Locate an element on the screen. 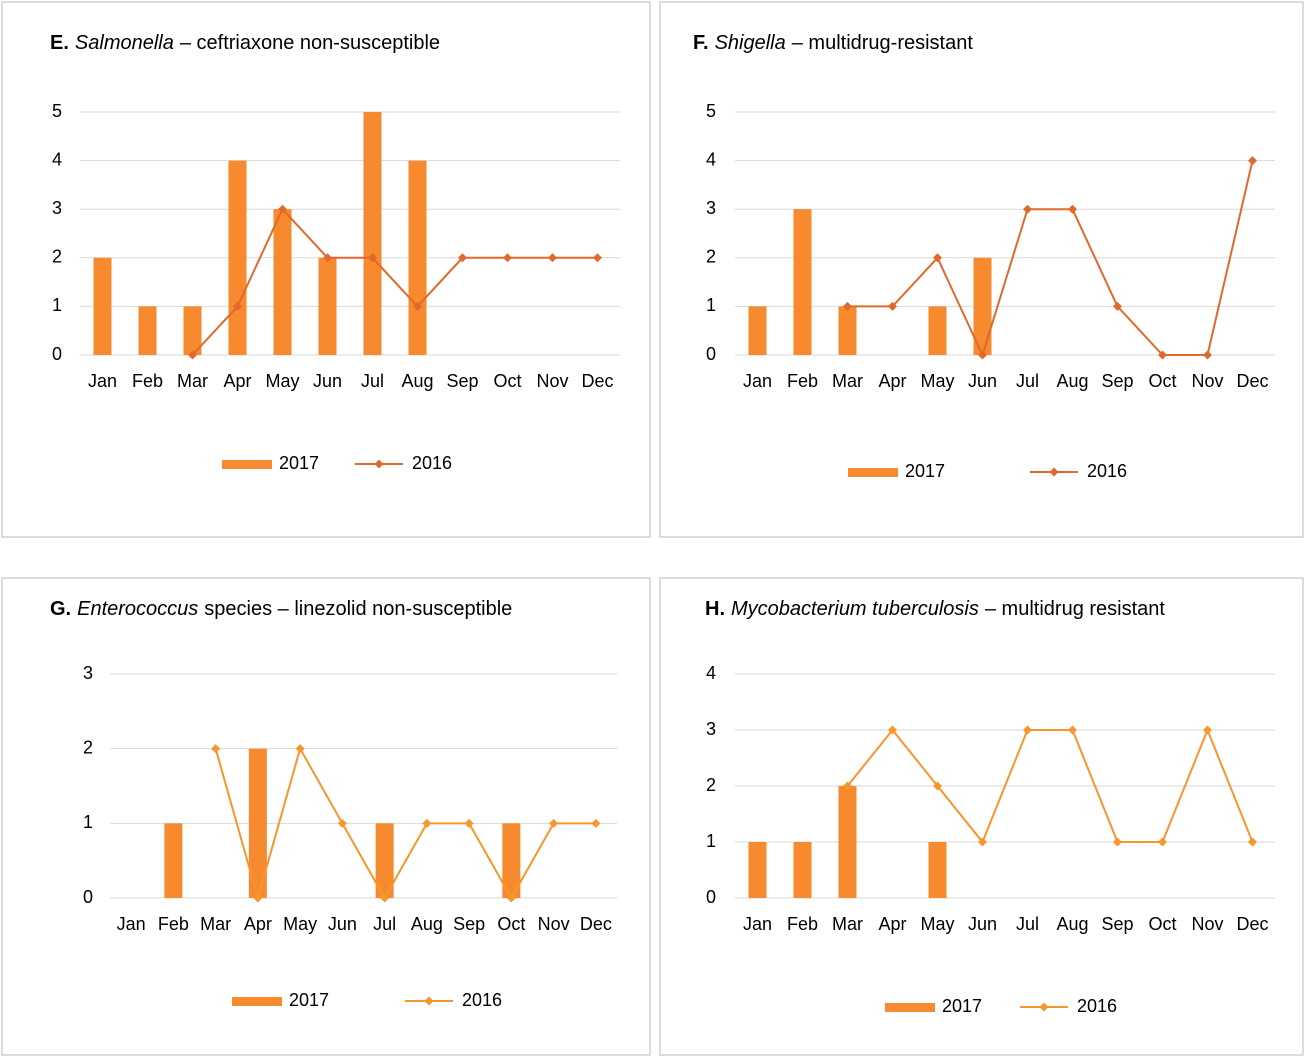 This screenshot has width=1306, height=1062. title-part: Enterococcus is located at coordinates (137, 609).